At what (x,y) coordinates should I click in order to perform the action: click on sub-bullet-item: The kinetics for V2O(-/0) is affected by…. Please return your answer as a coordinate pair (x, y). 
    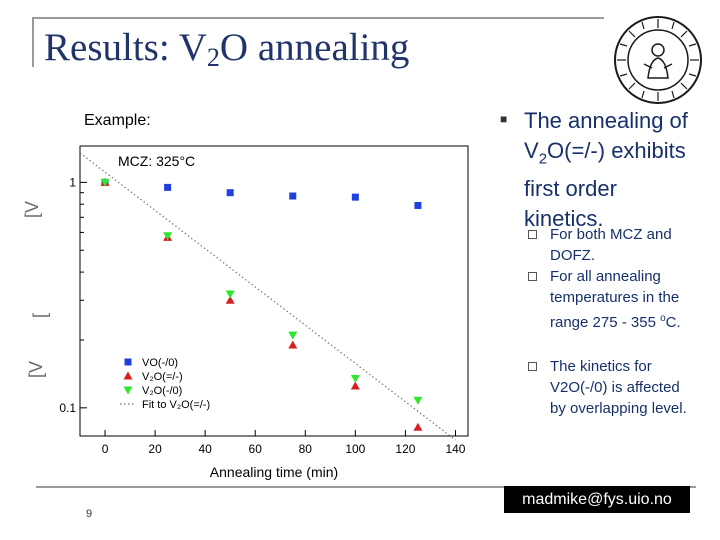
    Looking at the image, I should click on (613, 387).